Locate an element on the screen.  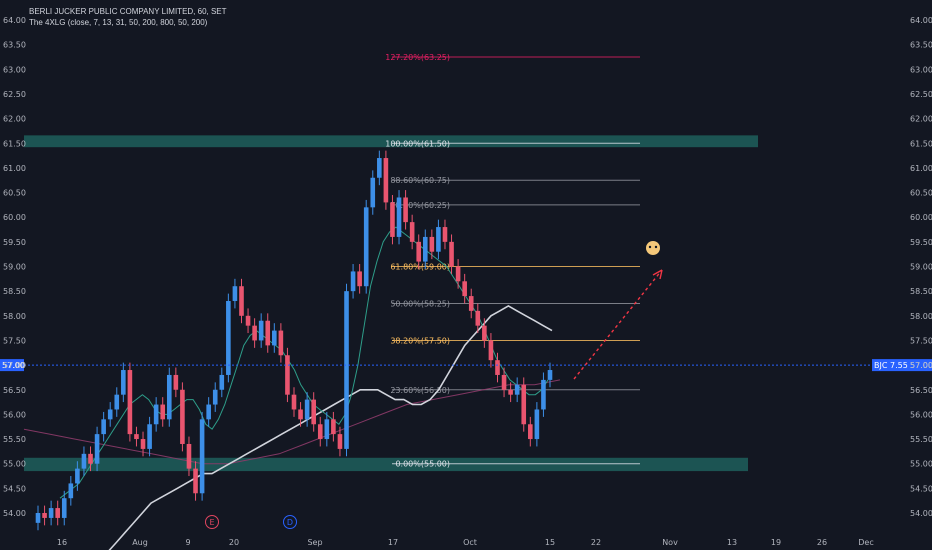
fib-level-label: 0.00%(55.00) is located at coordinates (422, 464).